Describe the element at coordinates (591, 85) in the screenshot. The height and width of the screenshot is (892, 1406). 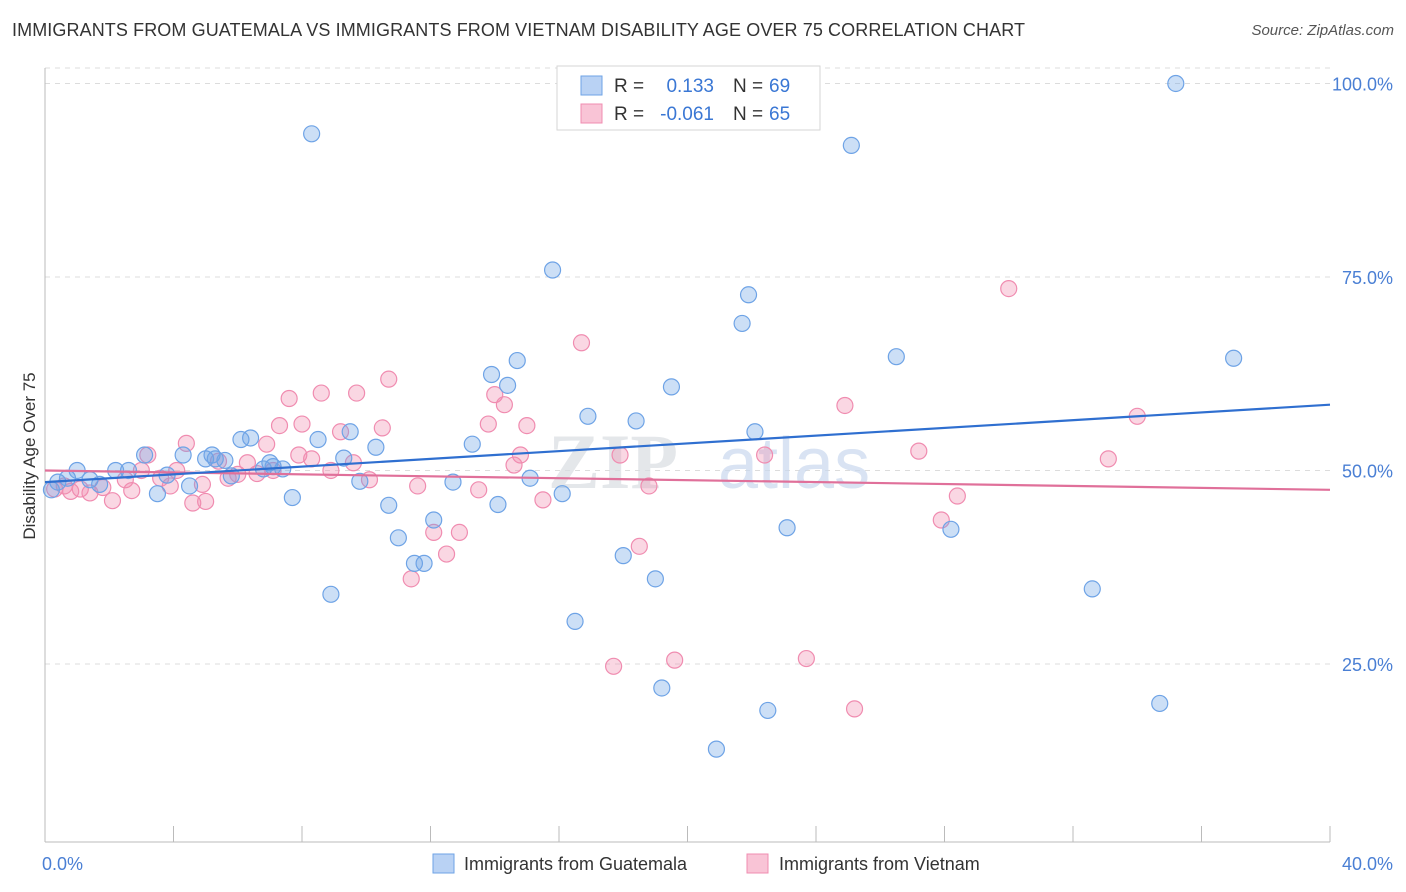
I see `stats-legend-swatch-guatemala` at that location.